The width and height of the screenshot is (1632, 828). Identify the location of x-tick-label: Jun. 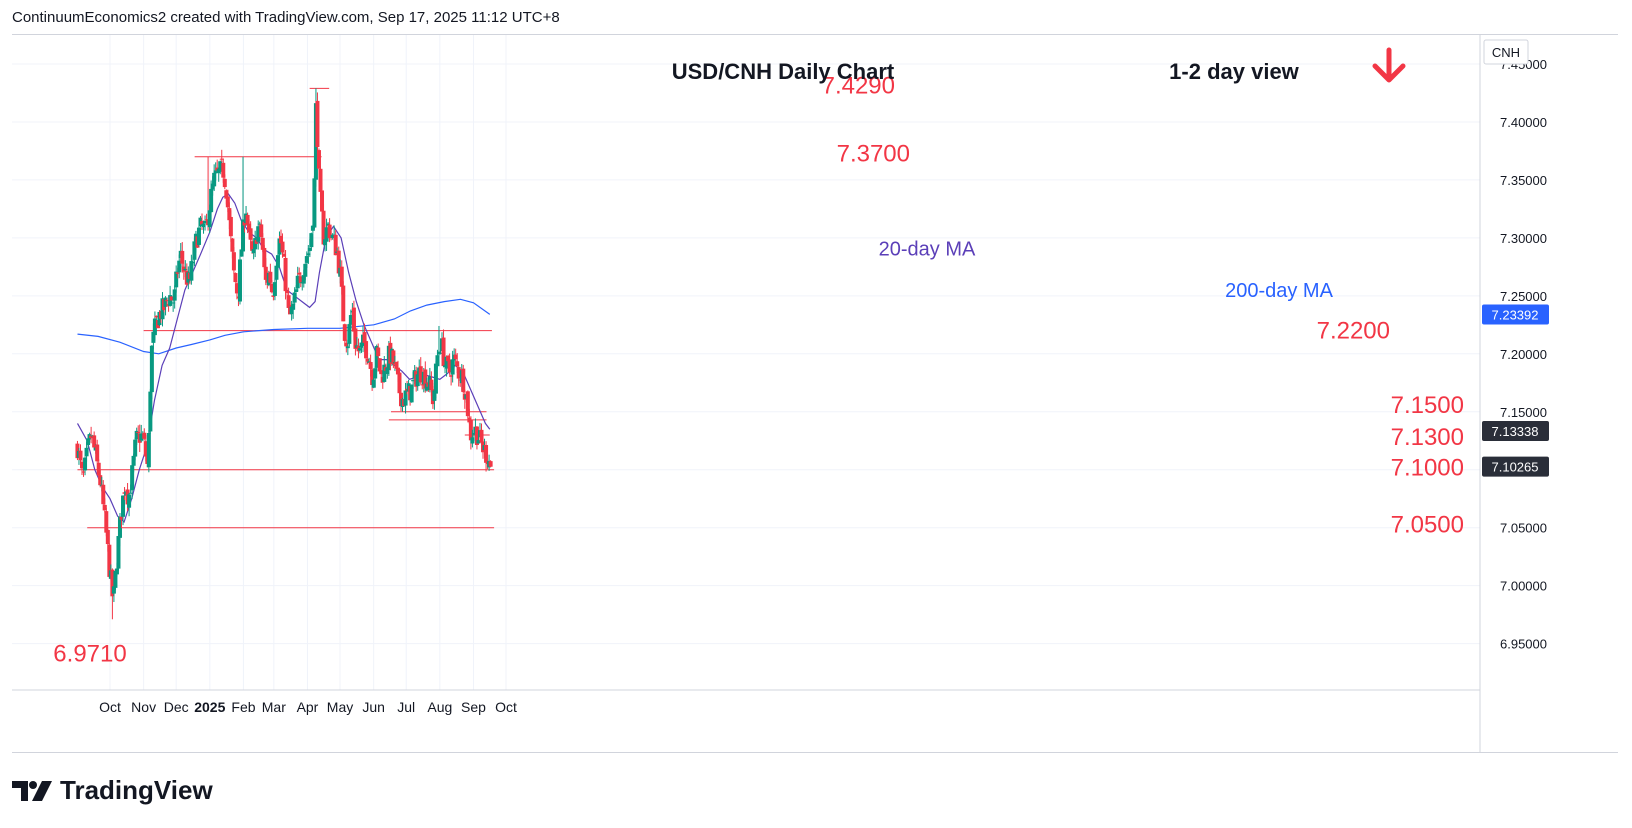
(373, 707).